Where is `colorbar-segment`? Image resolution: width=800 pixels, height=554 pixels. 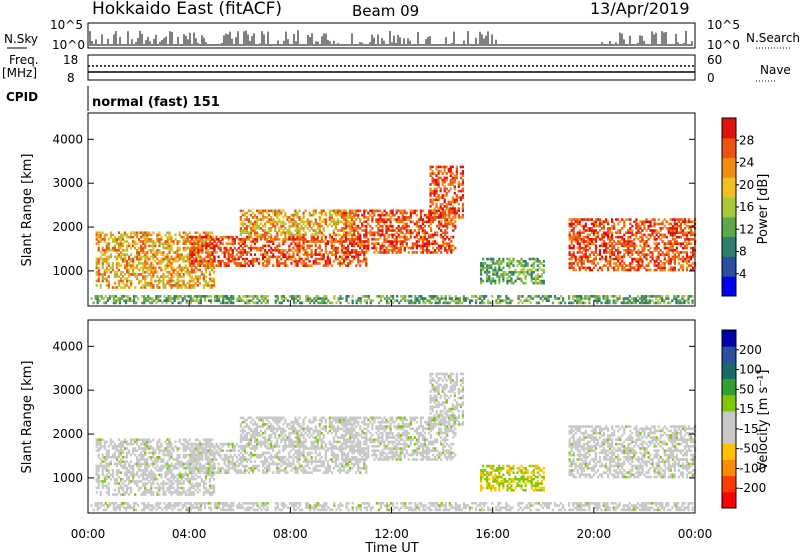
colorbar-segment is located at coordinates (729, 227).